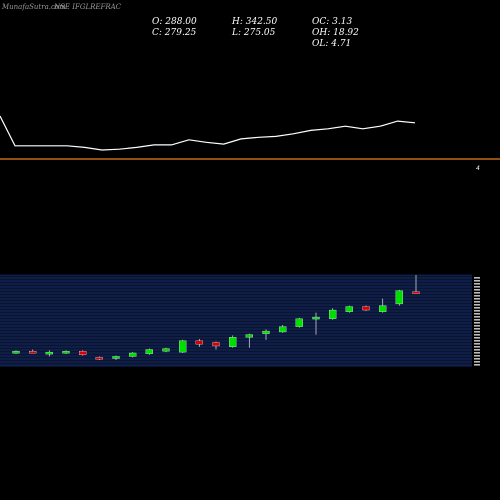 Image resolution: width=500 pixels, height=500 pixels. What do you see at coordinates (254, 33) in the screenshot?
I see `low-value: L: 275.05` at bounding box center [254, 33].